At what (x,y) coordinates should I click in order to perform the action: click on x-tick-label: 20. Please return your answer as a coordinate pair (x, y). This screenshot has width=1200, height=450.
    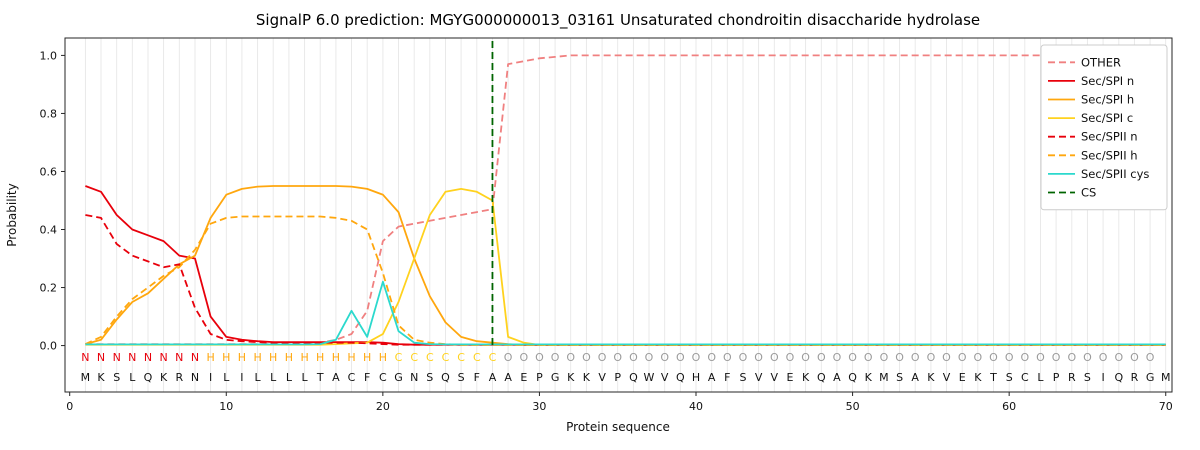
    Looking at the image, I should click on (383, 406).